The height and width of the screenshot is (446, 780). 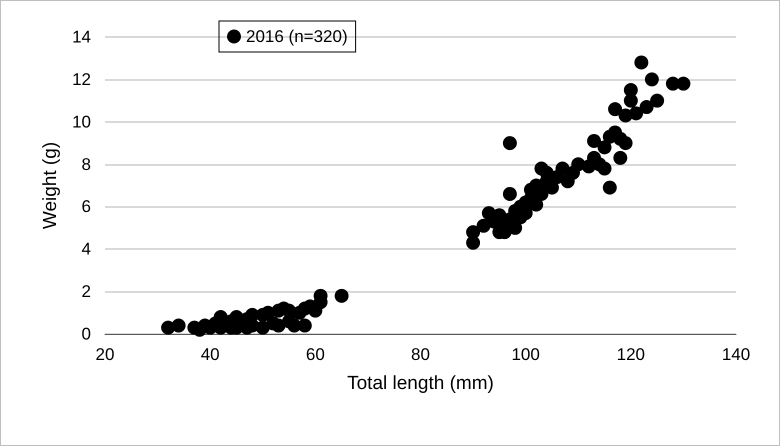 I want to click on y-tick-label: 6, so click(x=86, y=206).